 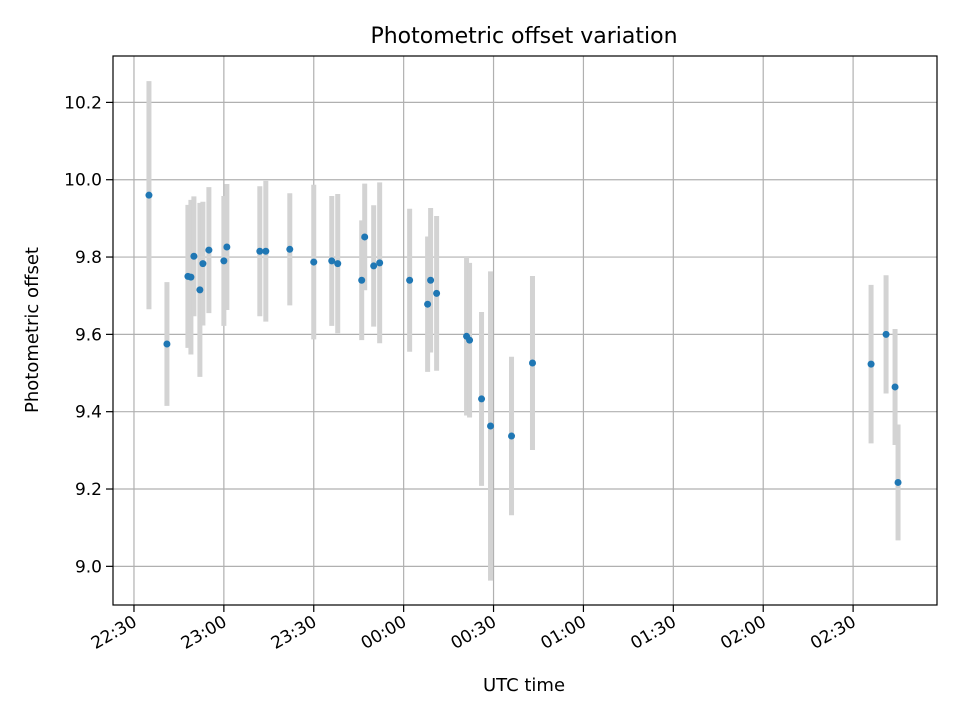 I want to click on x-axis-label: UTC time, so click(x=524, y=685).